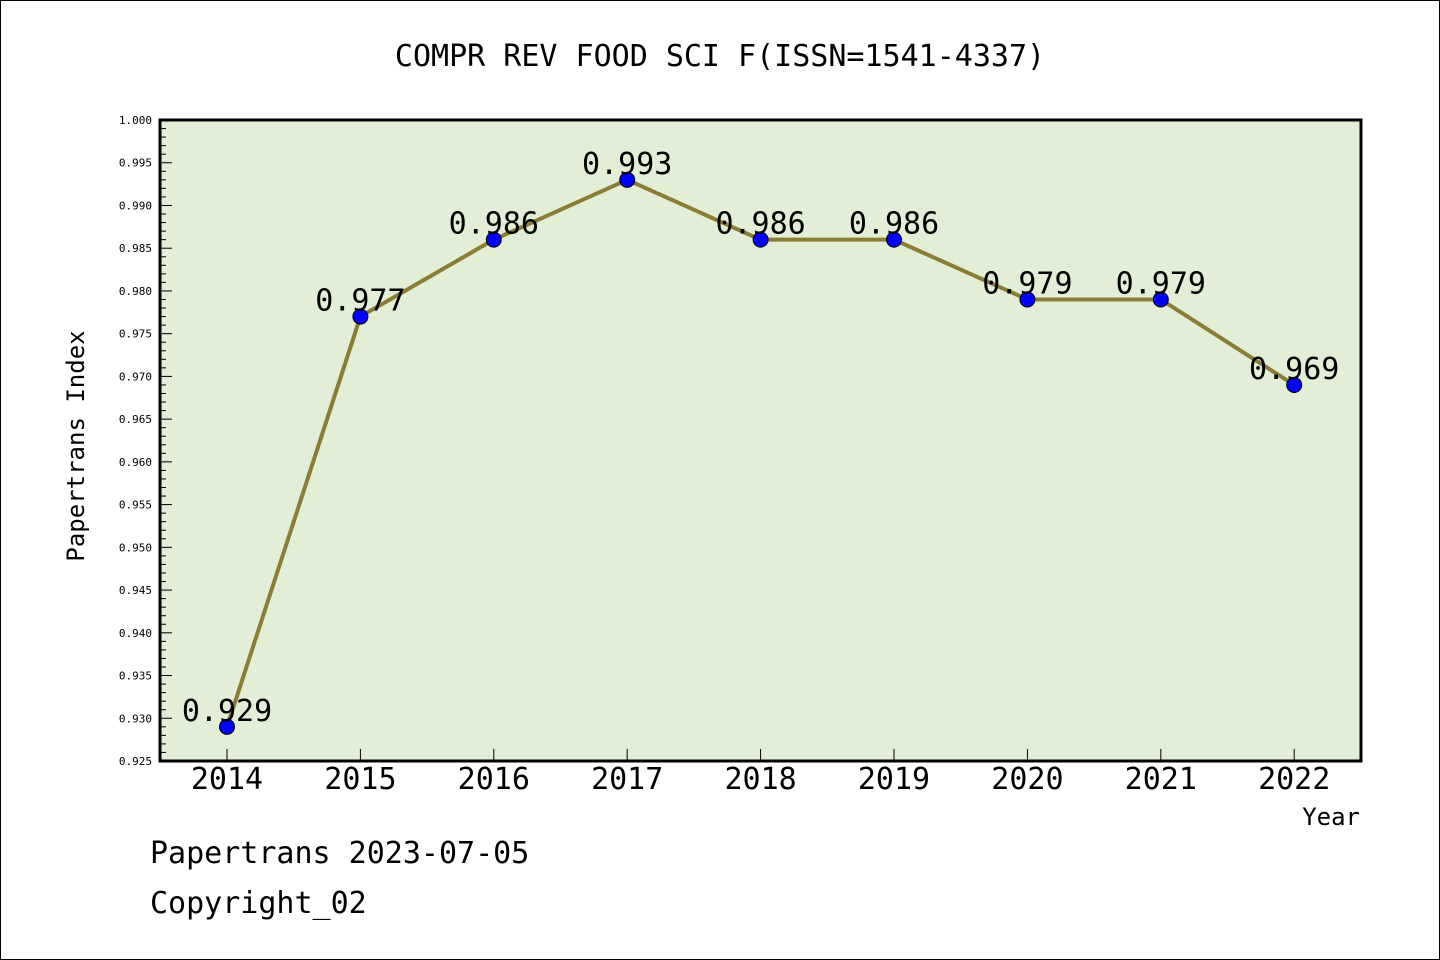 This screenshot has height=960, width=1440. What do you see at coordinates (894, 779) in the screenshot?
I see `x-tick-label: 2019` at bounding box center [894, 779].